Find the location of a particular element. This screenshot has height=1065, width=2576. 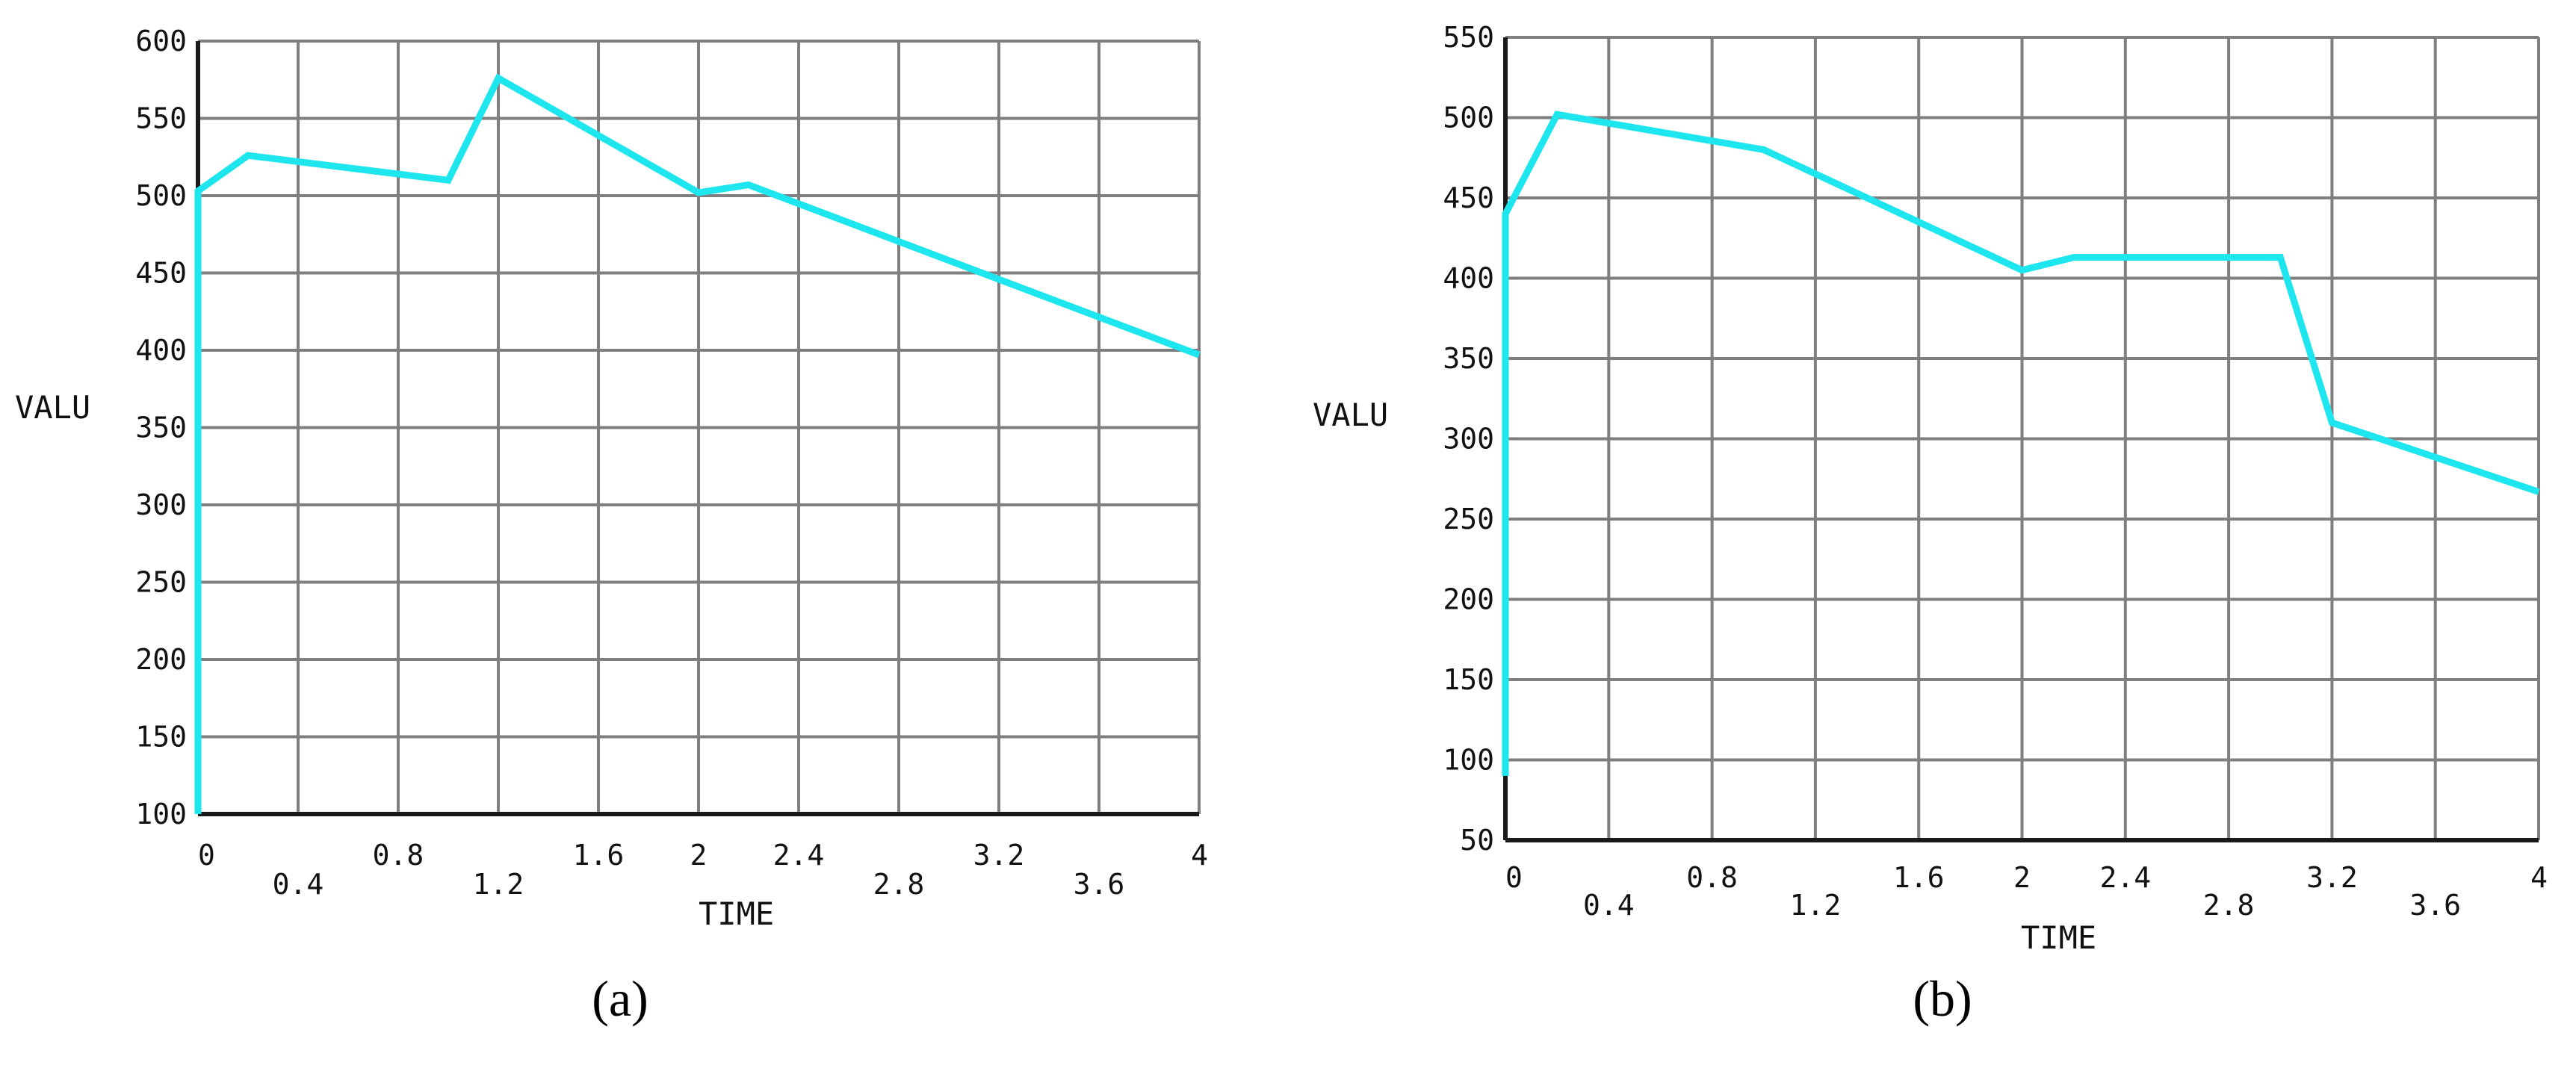

panel-label: (b) is located at coordinates (1942, 998).